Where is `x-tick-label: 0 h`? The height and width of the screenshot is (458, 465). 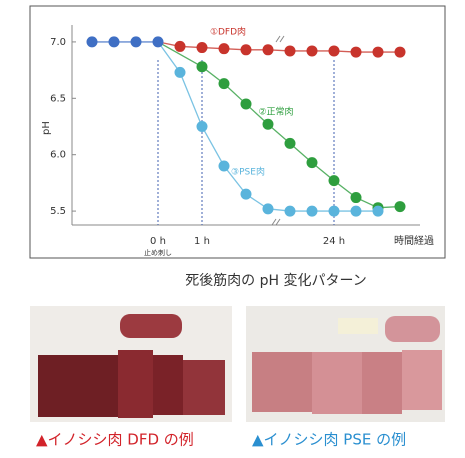
x-tick-label: 0 h is located at coordinates (158, 241).